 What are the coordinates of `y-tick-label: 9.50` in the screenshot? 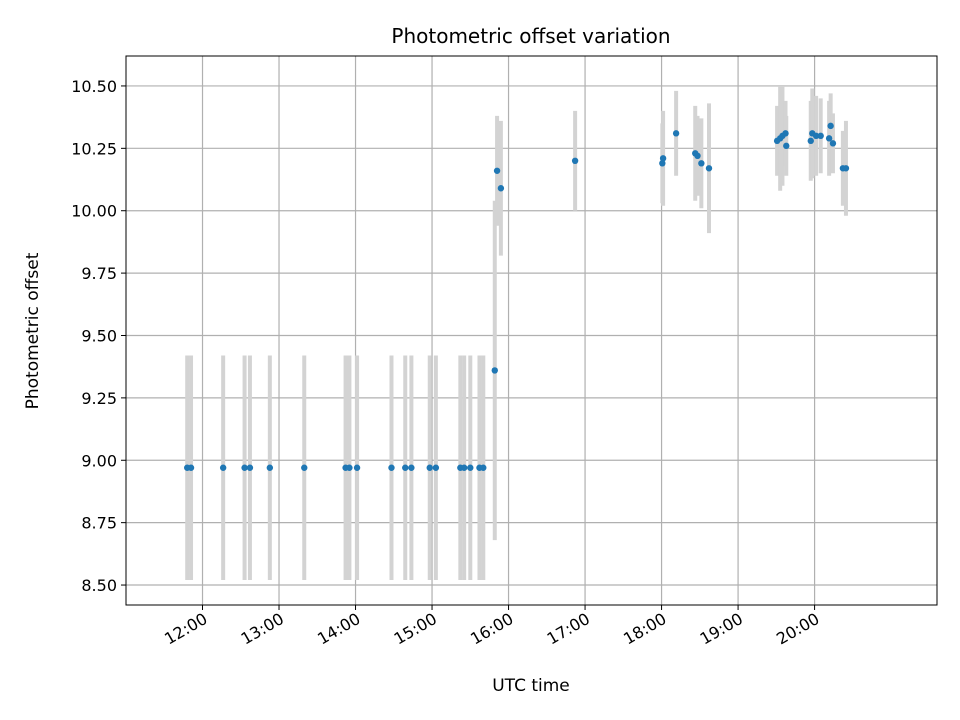 It's located at (99, 335).